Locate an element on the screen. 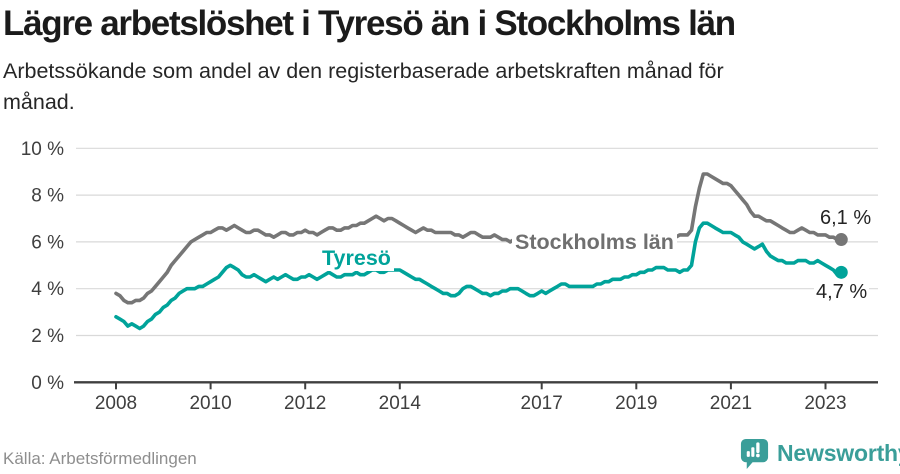 This screenshot has width=900, height=474. y-tick-label: 0 % is located at coordinates (47, 383).